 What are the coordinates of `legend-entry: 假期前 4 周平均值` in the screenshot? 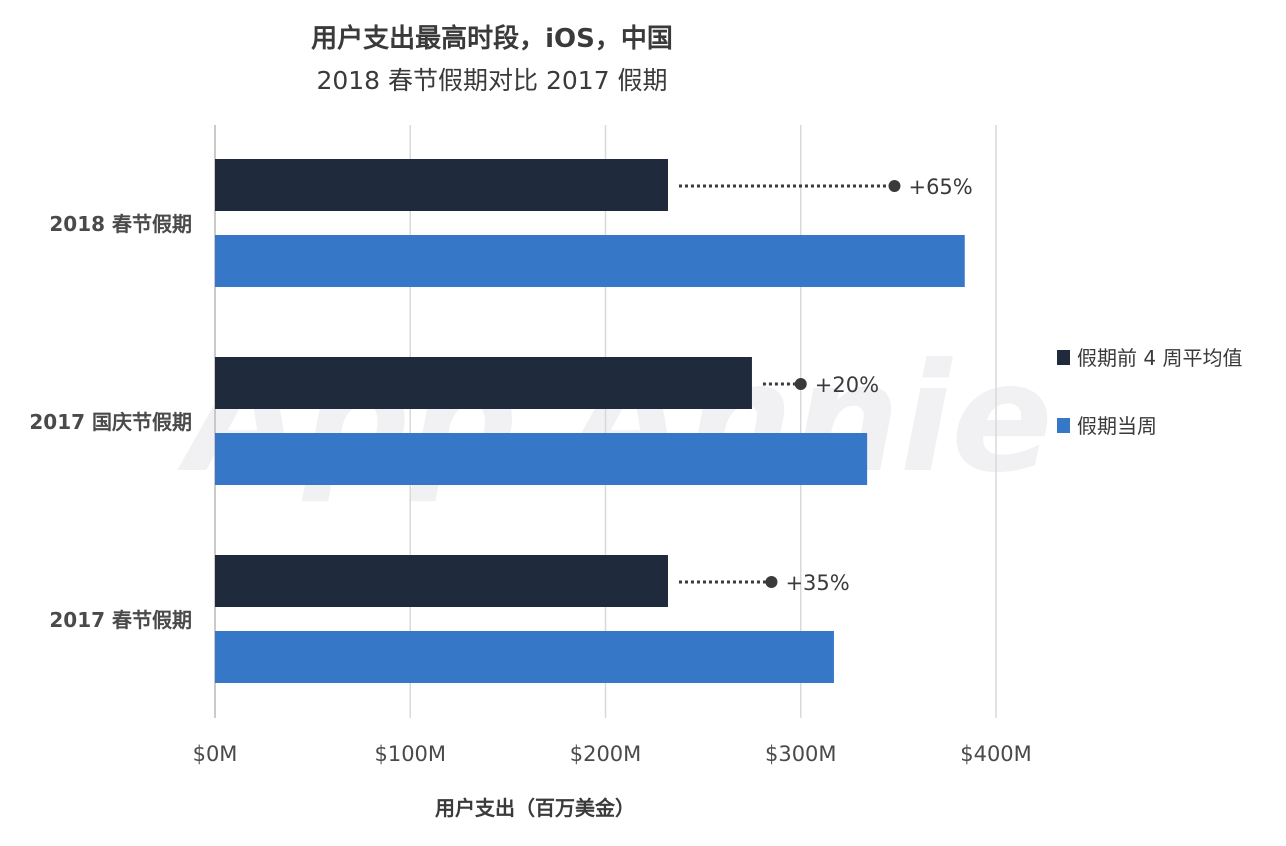 It's located at (1159, 358).